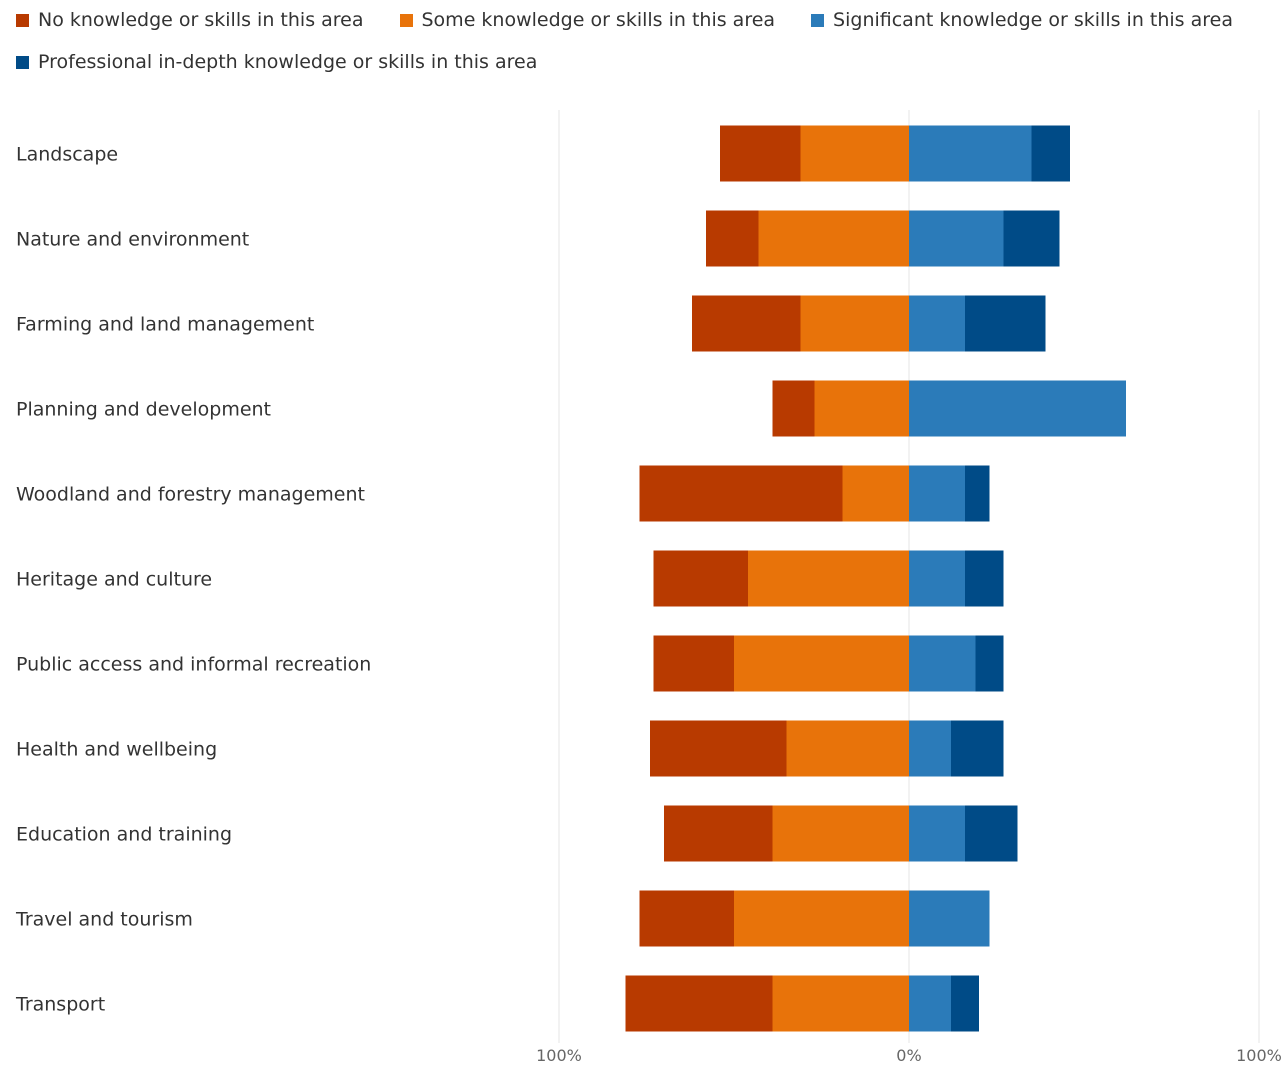 The image size is (1288, 1066). What do you see at coordinates (132, 240) in the screenshot?
I see `category-label: Nature and environment` at bounding box center [132, 240].